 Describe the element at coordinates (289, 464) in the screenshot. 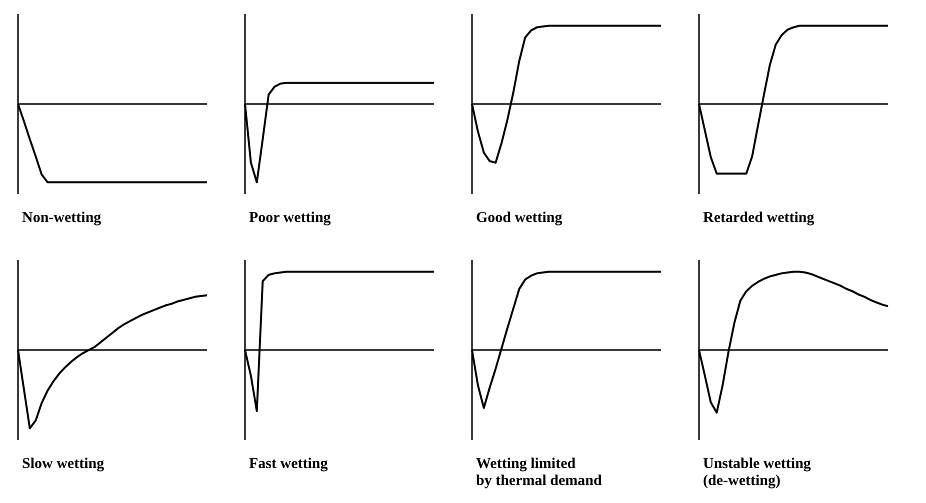

I see `text: Fast wetting` at that location.